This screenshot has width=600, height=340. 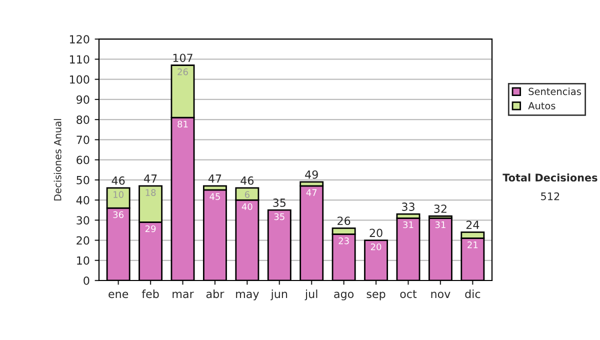 What do you see at coordinates (408, 294) in the screenshot?
I see `x-tick-label: oct` at bounding box center [408, 294].